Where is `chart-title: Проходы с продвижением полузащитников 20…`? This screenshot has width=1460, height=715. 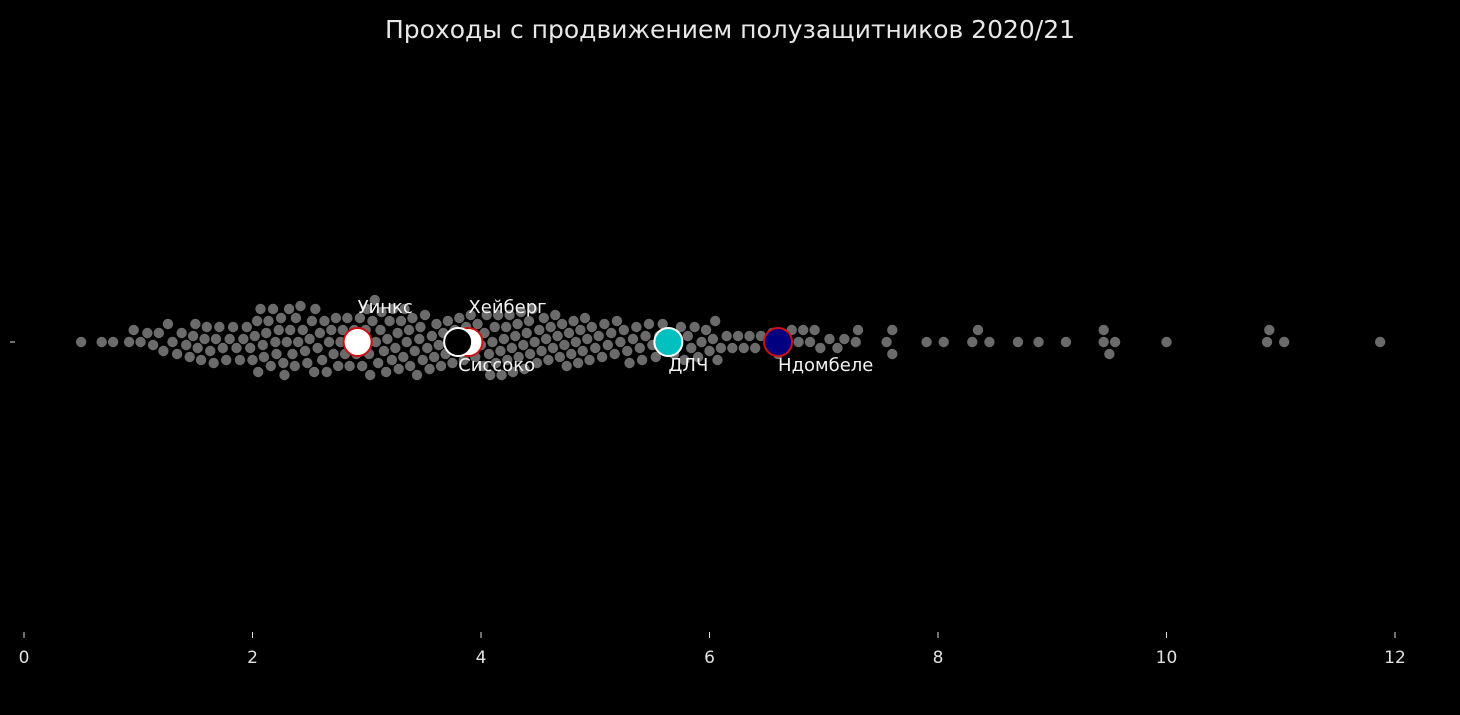
chart-title: Проходы с продвижением полузащитников 20… is located at coordinates (730, 29).